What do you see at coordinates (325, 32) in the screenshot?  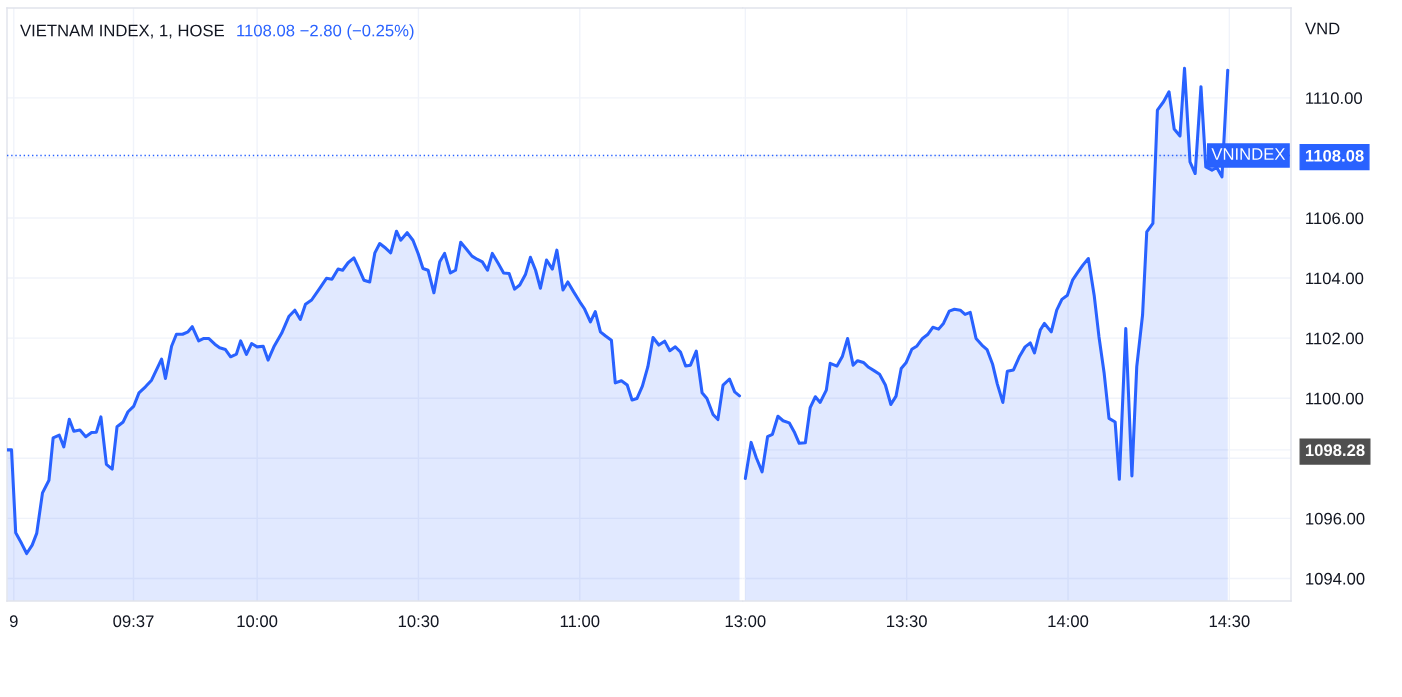 I see `text: 1108.08 −2.80 (−0.25%)` at bounding box center [325, 32].